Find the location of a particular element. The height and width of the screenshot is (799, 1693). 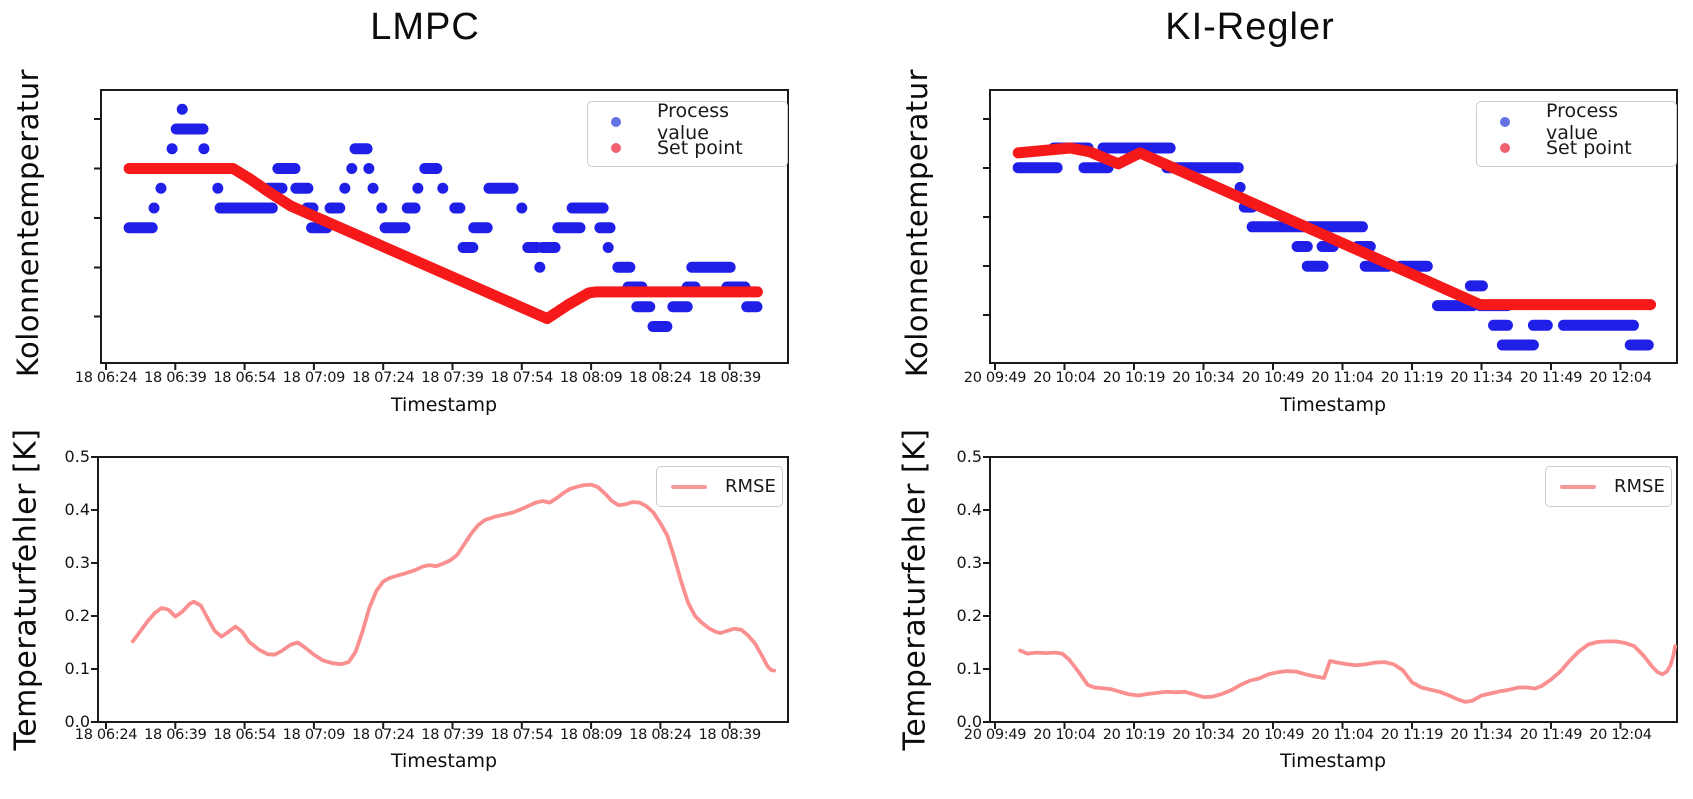

y-axis-label-ki-temp: Kolonnentemperatur is located at coordinates (917, 223).